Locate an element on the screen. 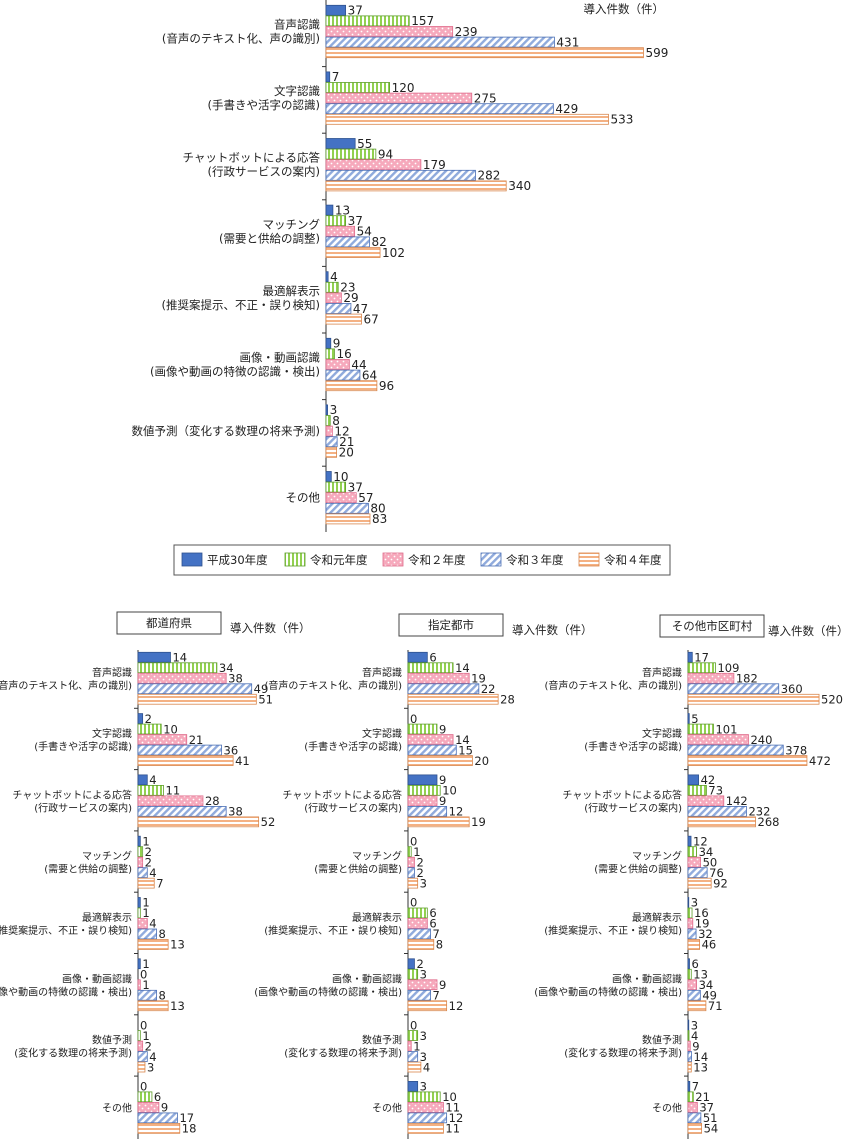 The width and height of the screenshot is (845, 1139). value-label: 239 is located at coordinates (466, 32).